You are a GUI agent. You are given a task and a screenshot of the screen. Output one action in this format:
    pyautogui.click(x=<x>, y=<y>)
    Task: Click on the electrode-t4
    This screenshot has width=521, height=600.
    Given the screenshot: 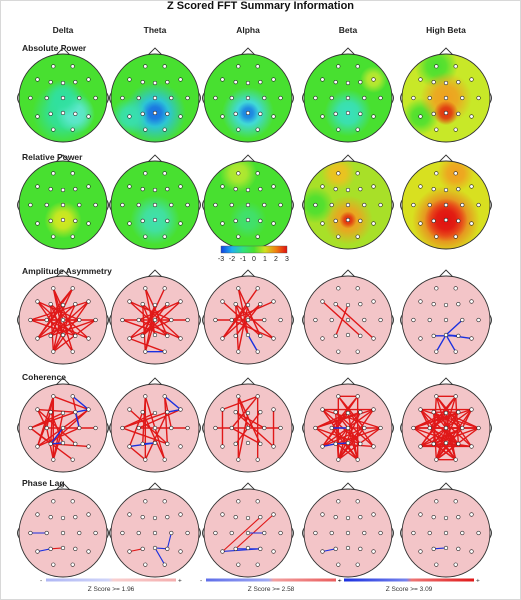 What is the action you would take?
    pyautogui.click(x=478, y=428)
    